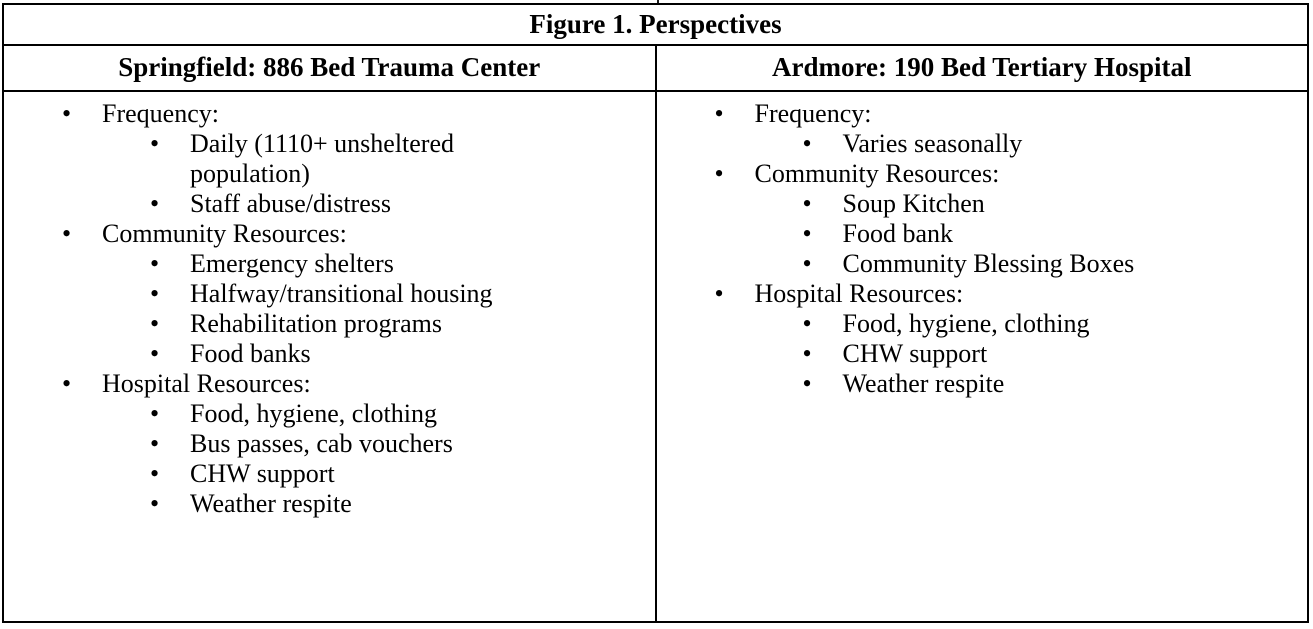 Image resolution: width=1313 pixels, height=629 pixels. What do you see at coordinates (341, 293) in the screenshot?
I see `list-item-text: Halfway/transitional housing` at bounding box center [341, 293].